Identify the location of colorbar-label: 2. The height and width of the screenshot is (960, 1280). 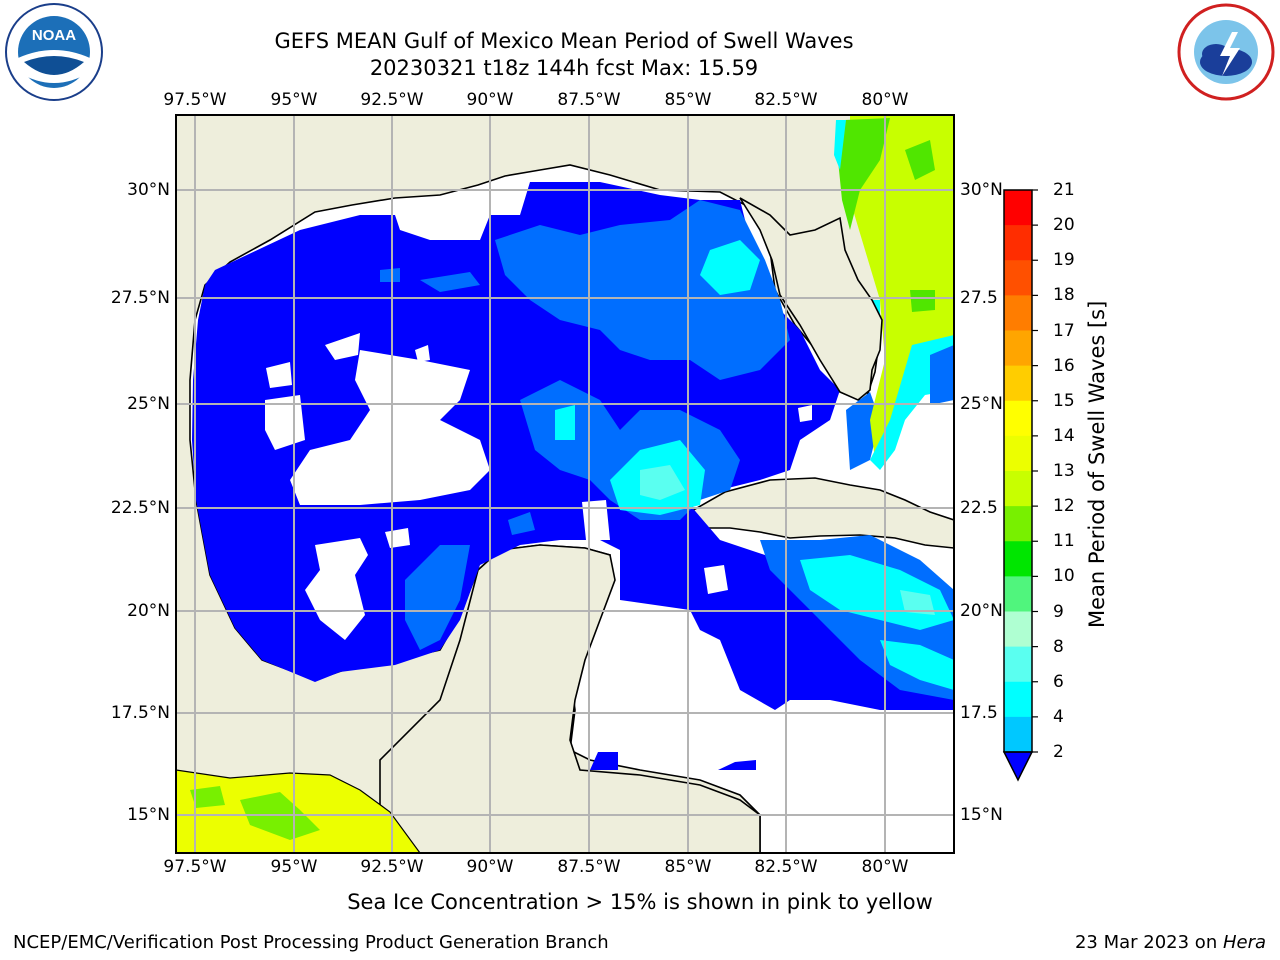
(1058, 752).